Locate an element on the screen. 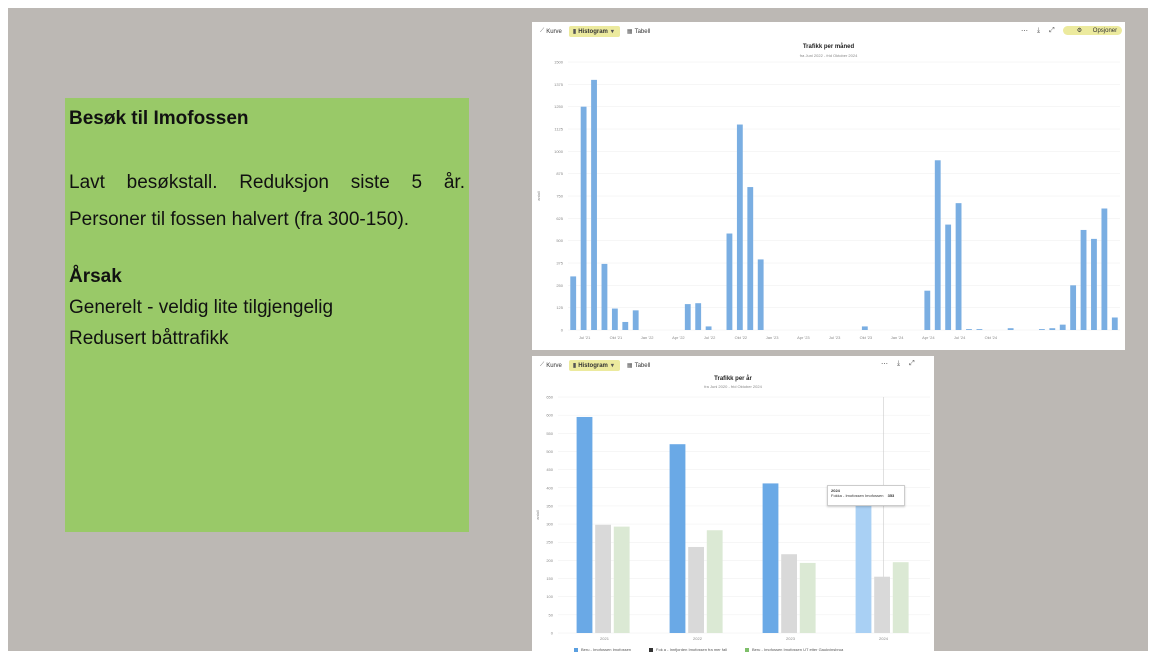  x-tick-label: Apr '22 is located at coordinates (678, 337).